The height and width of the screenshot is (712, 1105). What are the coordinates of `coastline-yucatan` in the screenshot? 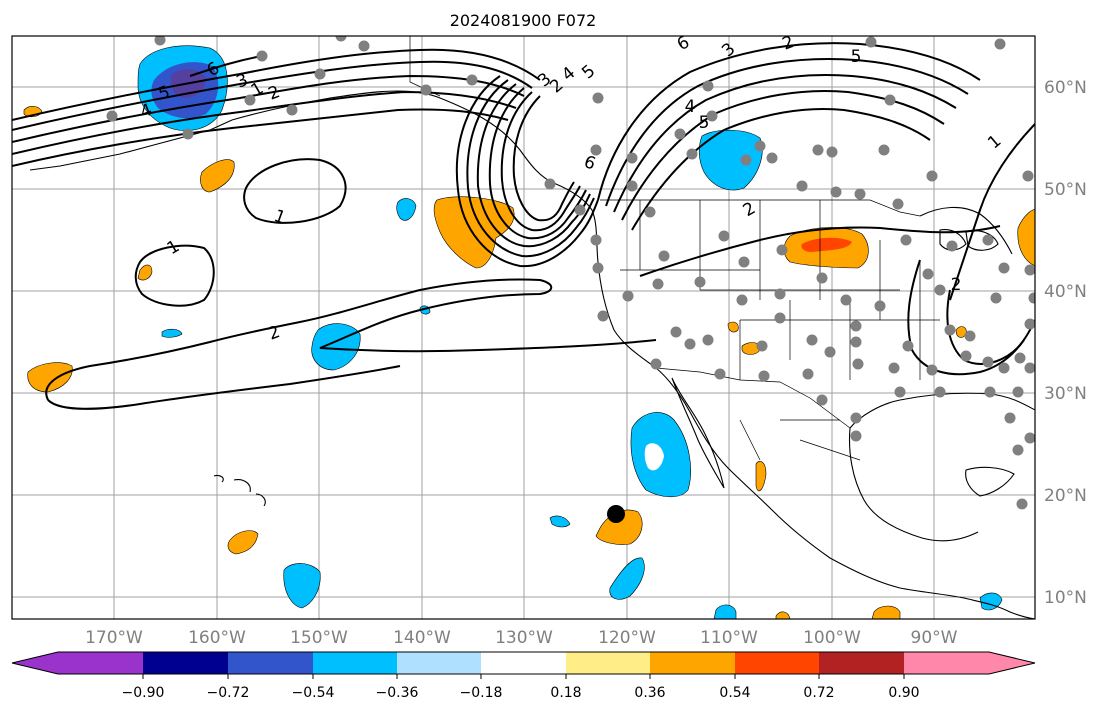 It's located at (990, 481).